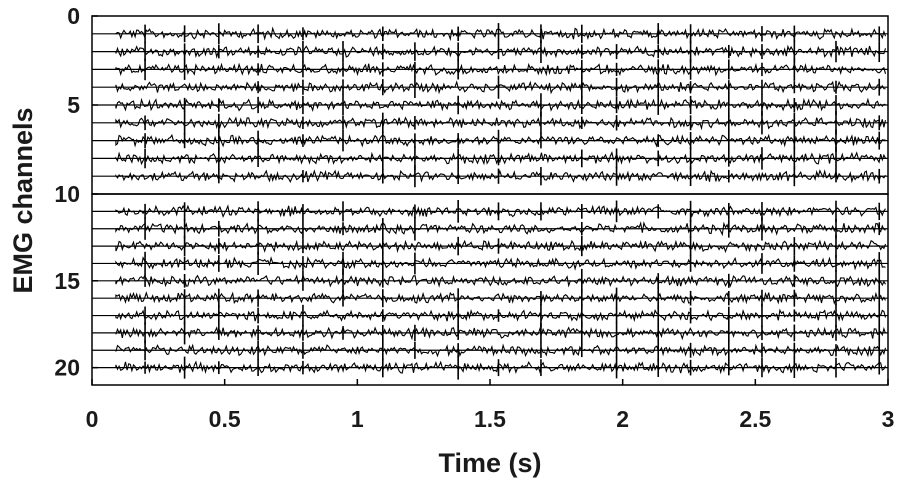 This screenshot has height=487, width=900. What do you see at coordinates (357, 419) in the screenshot?
I see `x-tick-label-2: 1` at bounding box center [357, 419].